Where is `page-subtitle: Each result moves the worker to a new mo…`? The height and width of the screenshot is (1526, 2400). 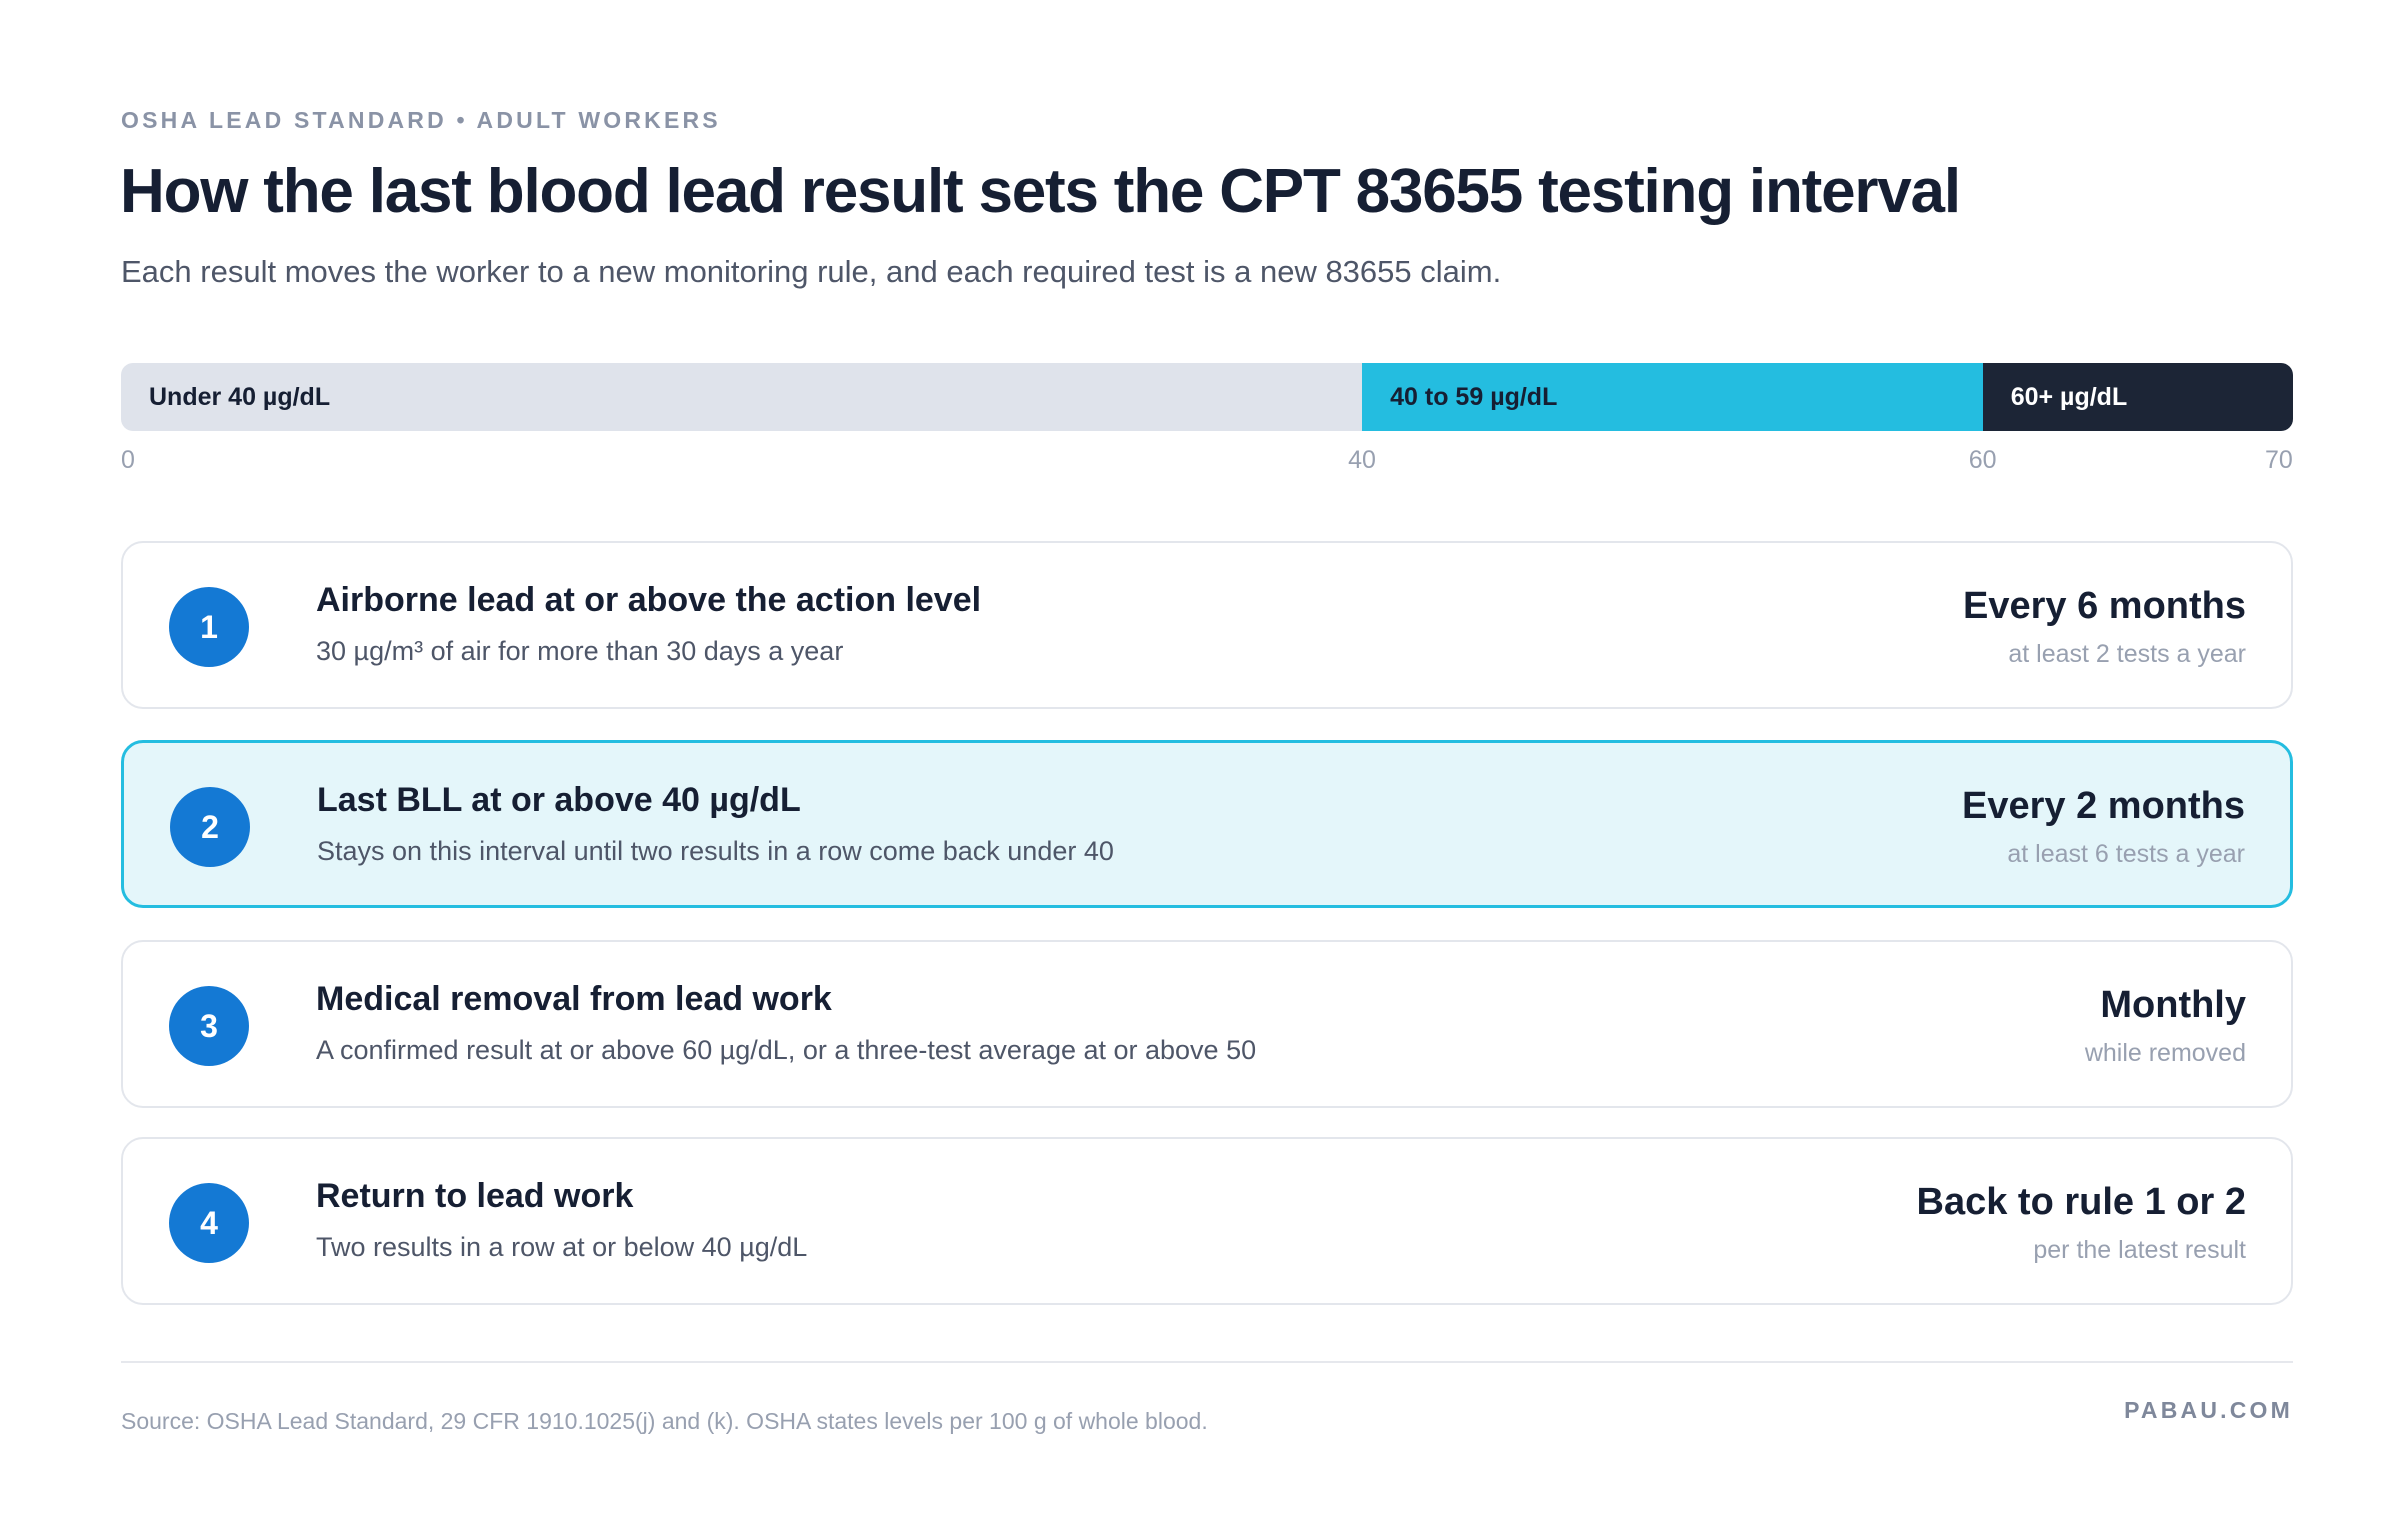 page-subtitle: Each result moves the worker to a new mo… is located at coordinates (811, 271).